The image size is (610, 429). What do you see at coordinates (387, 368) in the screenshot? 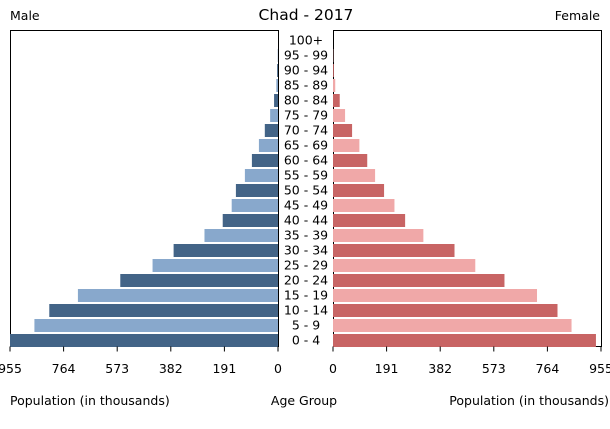
I see `female-tick-label: 191` at bounding box center [387, 368].